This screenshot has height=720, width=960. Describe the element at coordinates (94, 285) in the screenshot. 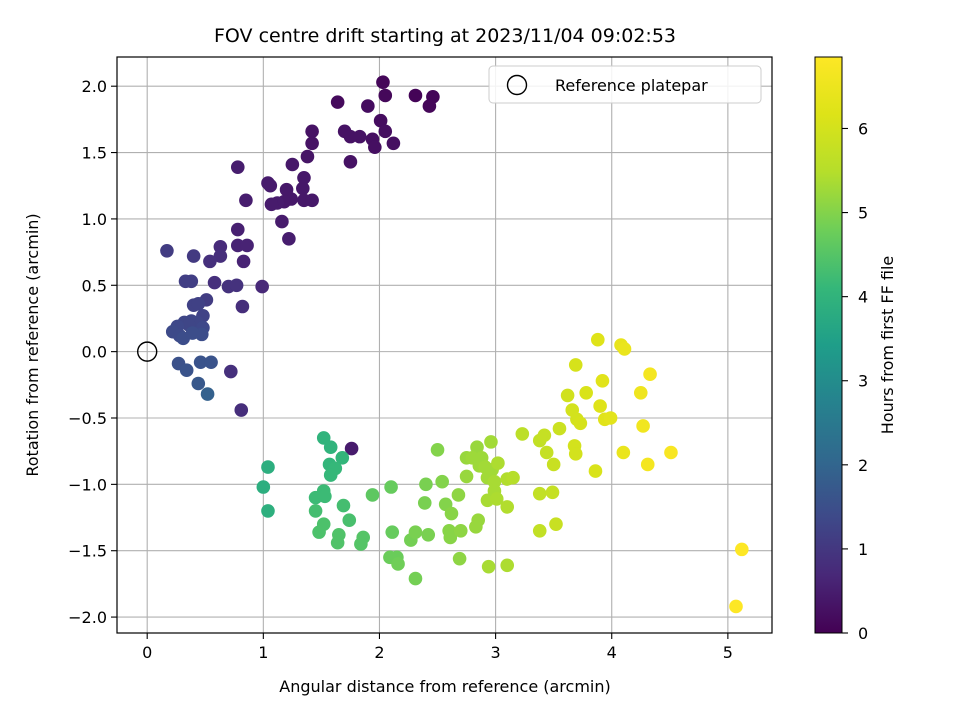

I see `y-tick-label: 0.5` at that location.